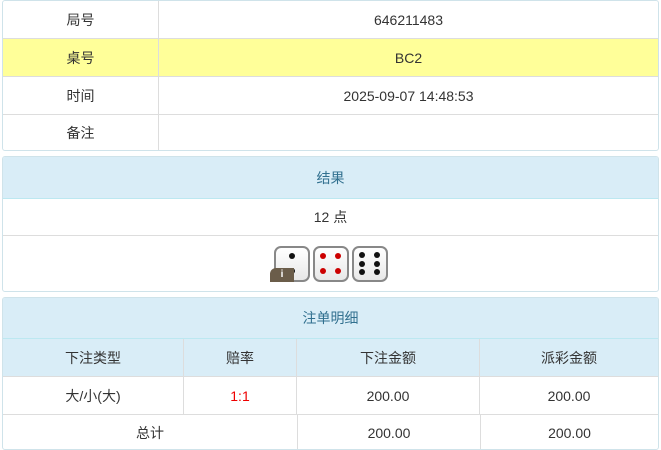 The image size is (661, 450). Describe the element at coordinates (408, 19) in the screenshot. I see `value: 646211483` at that location.